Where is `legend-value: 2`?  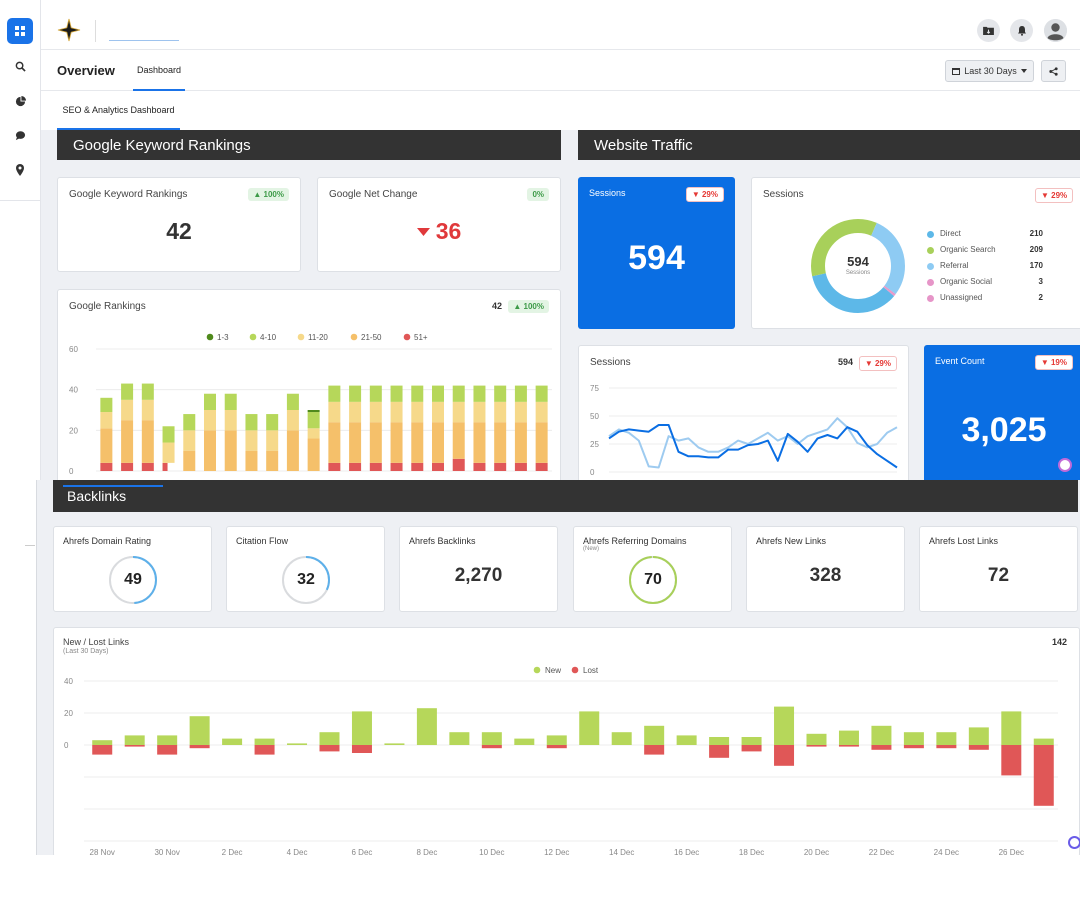 legend-value: 2 is located at coordinates (1040, 297).